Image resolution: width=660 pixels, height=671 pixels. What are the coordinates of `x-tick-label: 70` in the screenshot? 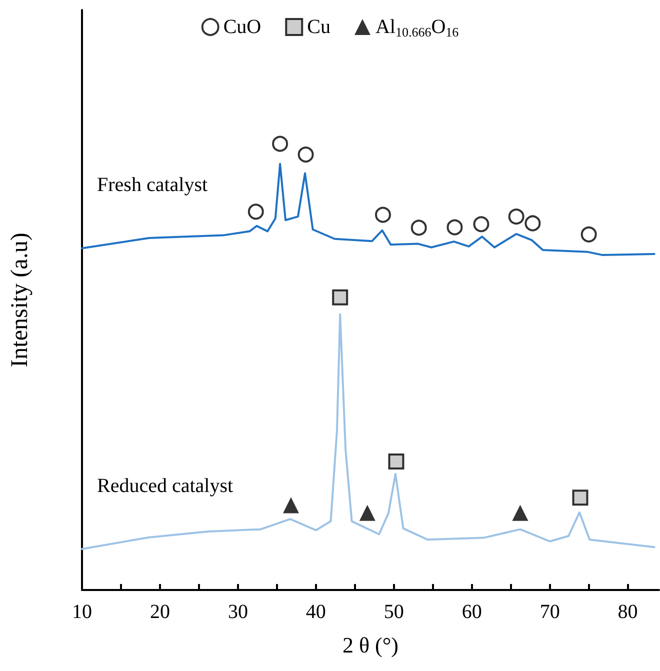 It's located at (550, 612).